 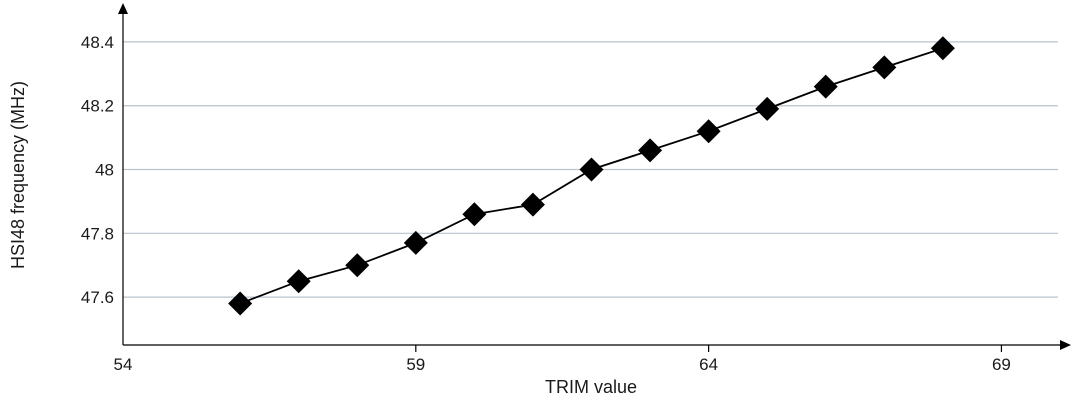 I want to click on x-tick-label: 64, so click(x=708, y=364).